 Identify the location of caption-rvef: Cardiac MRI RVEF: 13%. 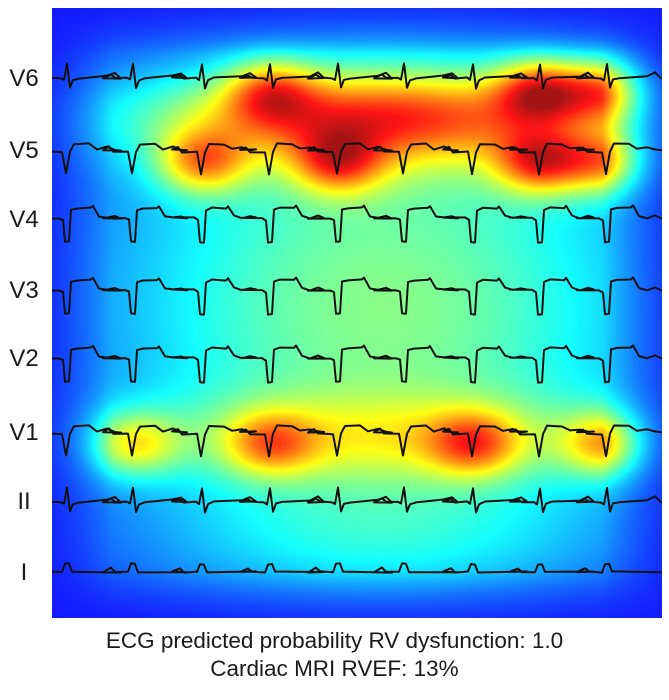
(334, 668).